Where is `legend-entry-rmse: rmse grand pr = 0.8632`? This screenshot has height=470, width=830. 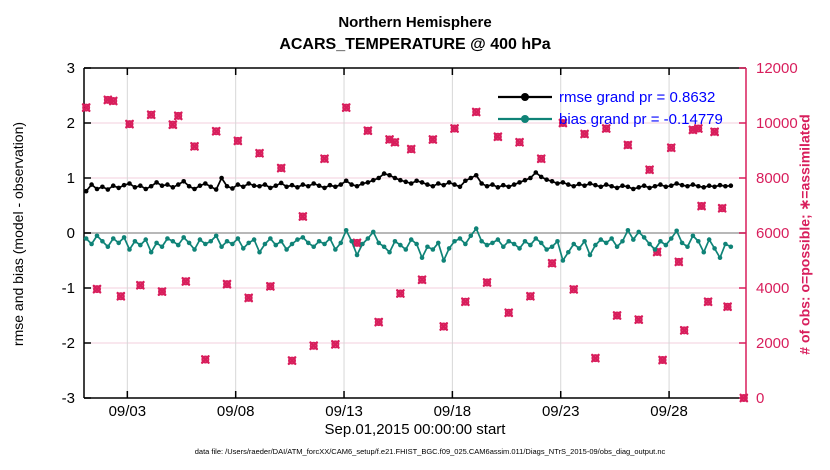
legend-entry-rmse: rmse grand pr = 0.8632 is located at coordinates (610, 97).